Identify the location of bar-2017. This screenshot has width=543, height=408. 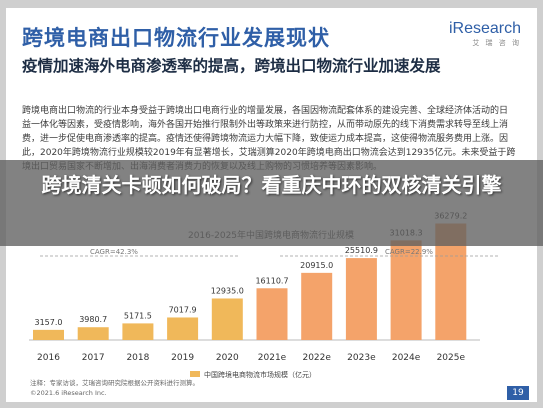
(93, 333).